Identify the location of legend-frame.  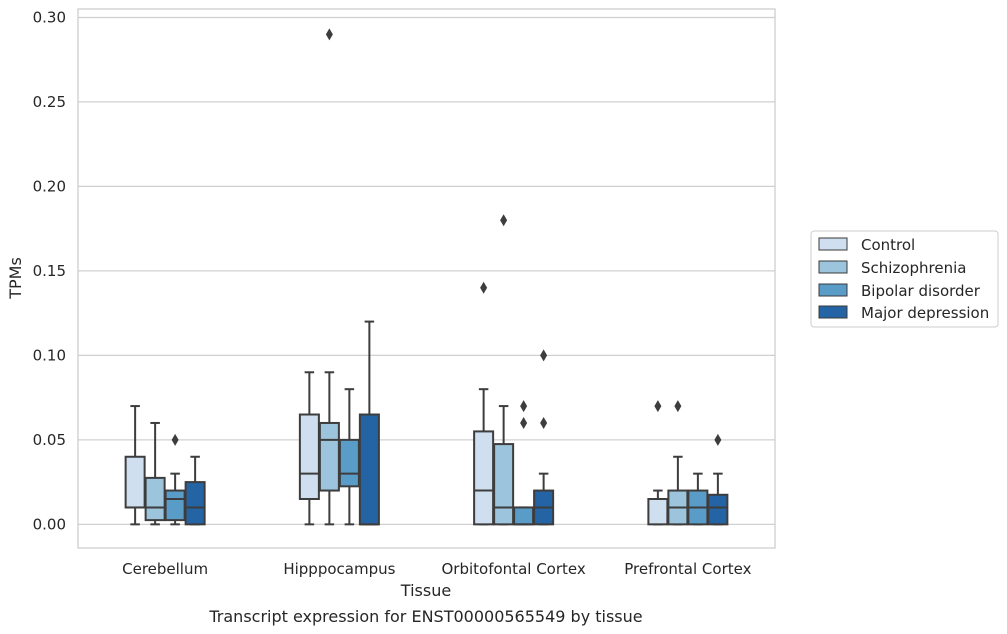
(904, 279).